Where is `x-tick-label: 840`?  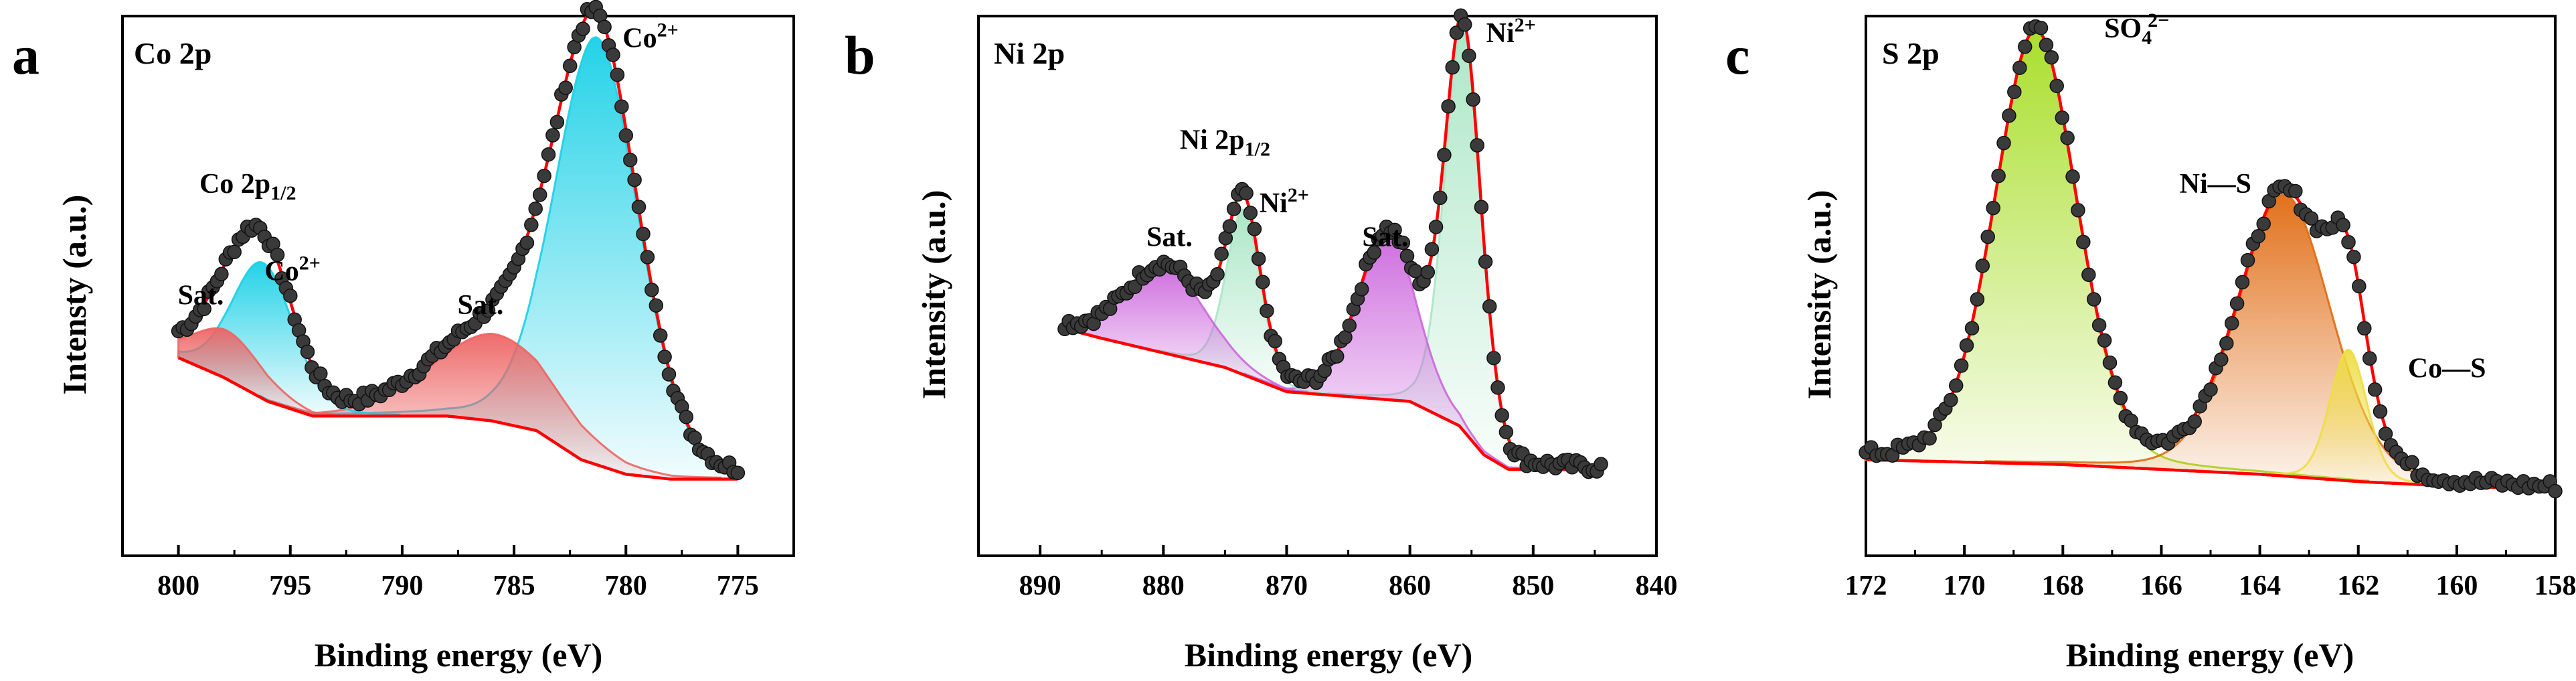 x-tick-label: 840 is located at coordinates (1657, 586).